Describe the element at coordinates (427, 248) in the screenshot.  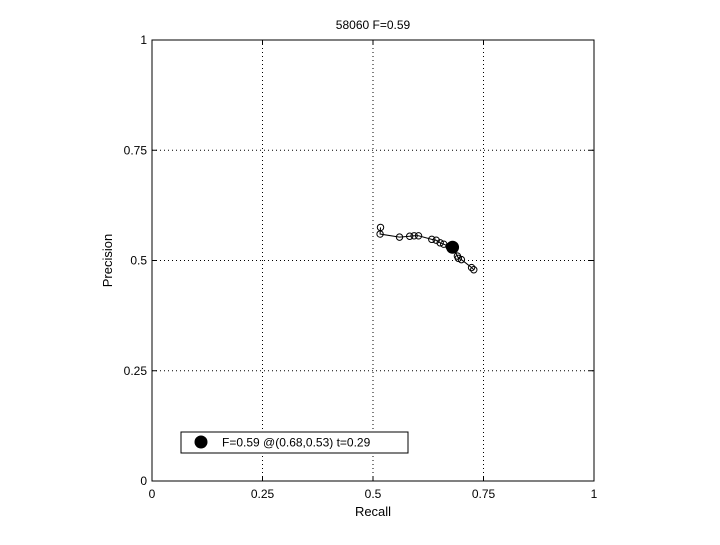
I see `series-layer` at that location.